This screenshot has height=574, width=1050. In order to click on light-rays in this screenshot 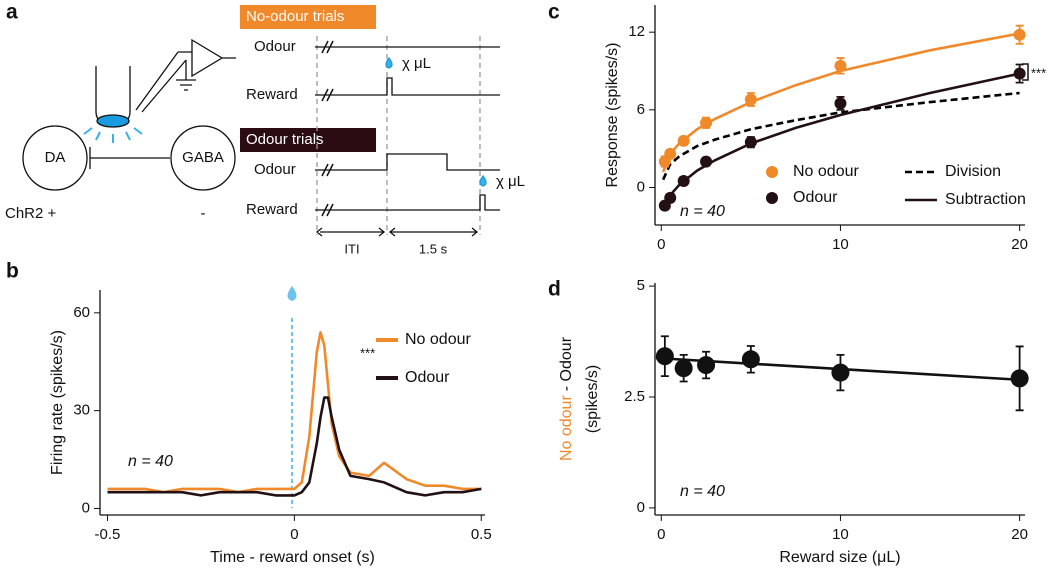, I will do `click(113, 135)`.